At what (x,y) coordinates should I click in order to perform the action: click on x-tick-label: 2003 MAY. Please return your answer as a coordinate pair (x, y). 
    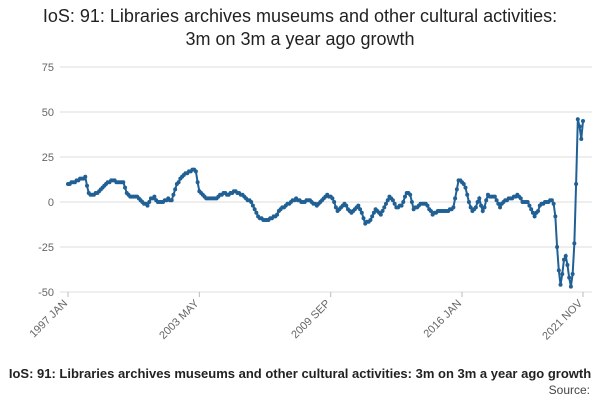
    Looking at the image, I should click on (179, 319).